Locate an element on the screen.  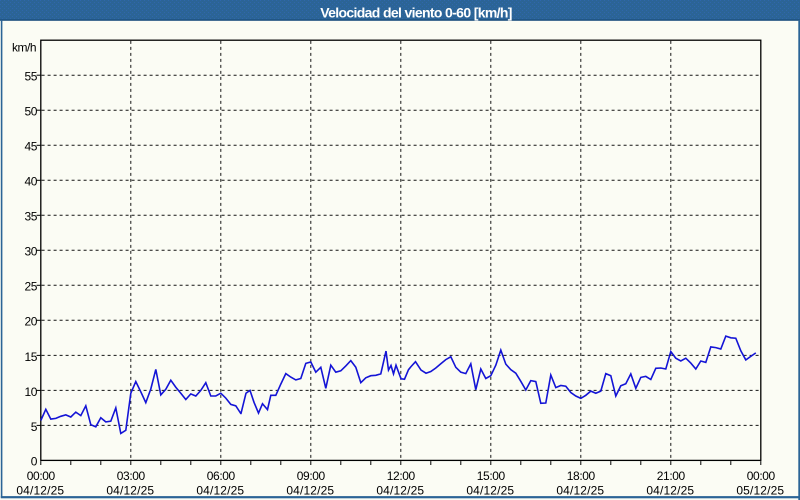
svg-text: 25 is located at coordinates (31, 287).